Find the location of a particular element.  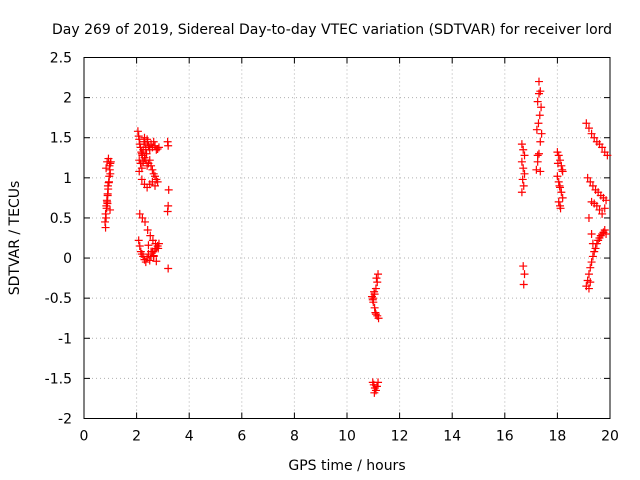

y-tick-label: -0.5 is located at coordinates (58, 299).